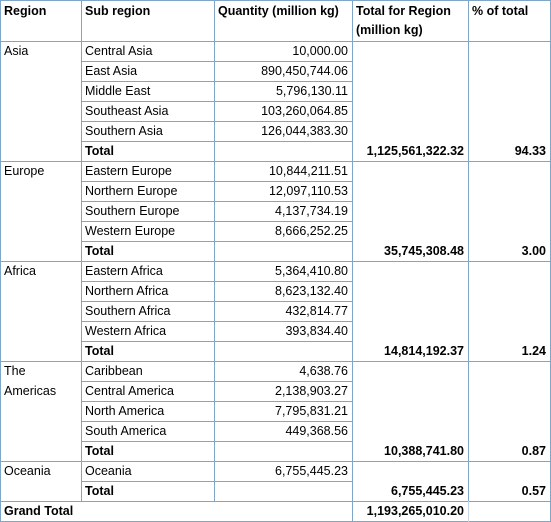  Describe the element at coordinates (132, 211) in the screenshot. I see `subregion-name: Southern Europe` at that location.